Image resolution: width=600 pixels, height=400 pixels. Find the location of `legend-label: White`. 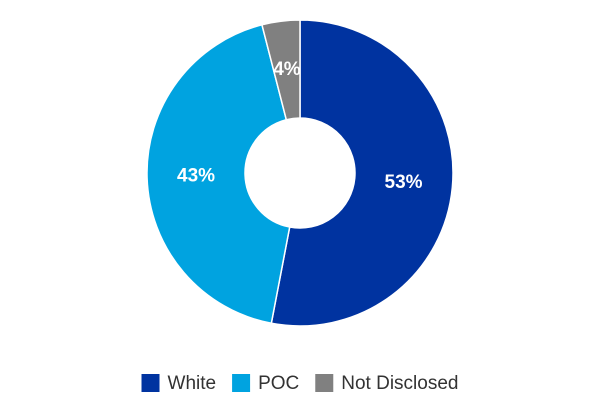

legend-label: White is located at coordinates (192, 383).